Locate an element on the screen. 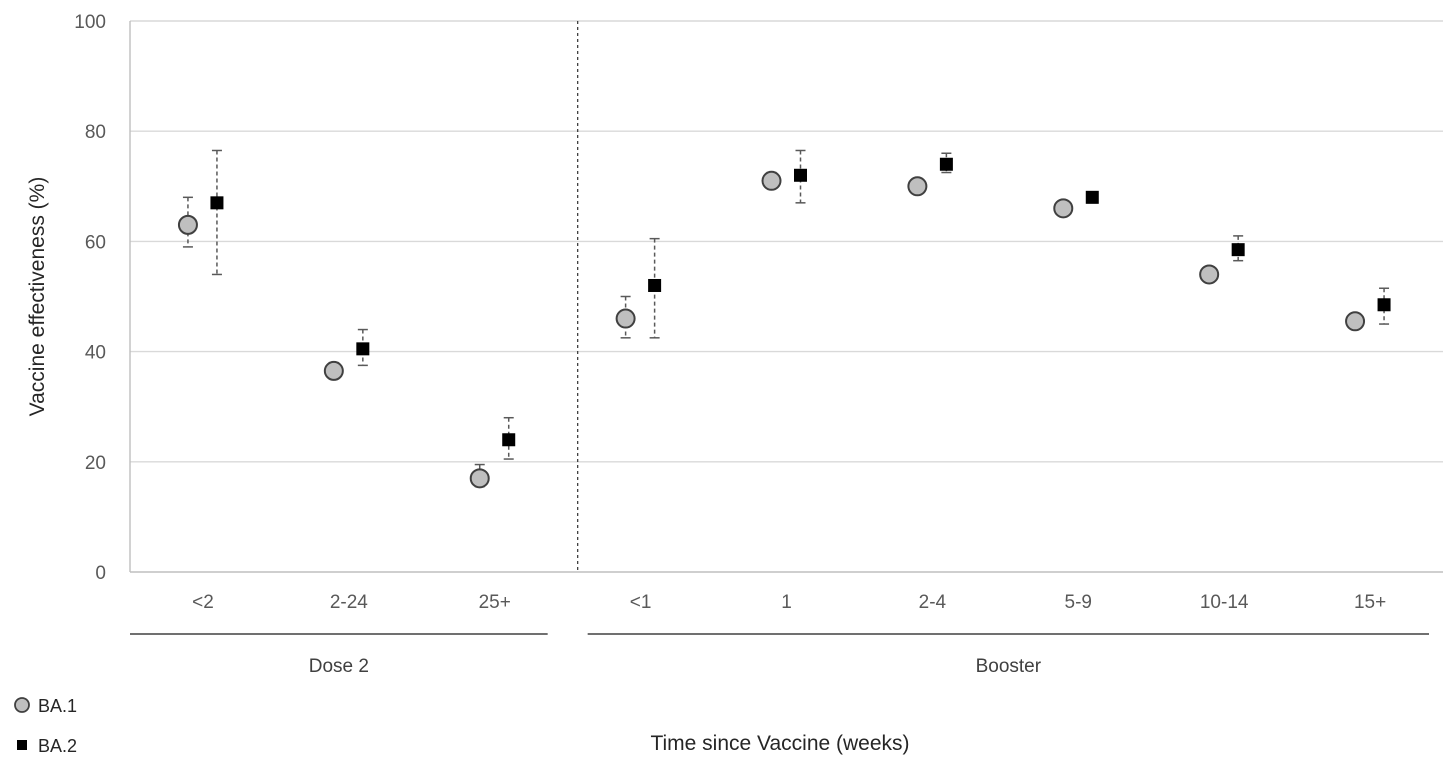  legend-label-1: BA.2 is located at coordinates (57, 746).